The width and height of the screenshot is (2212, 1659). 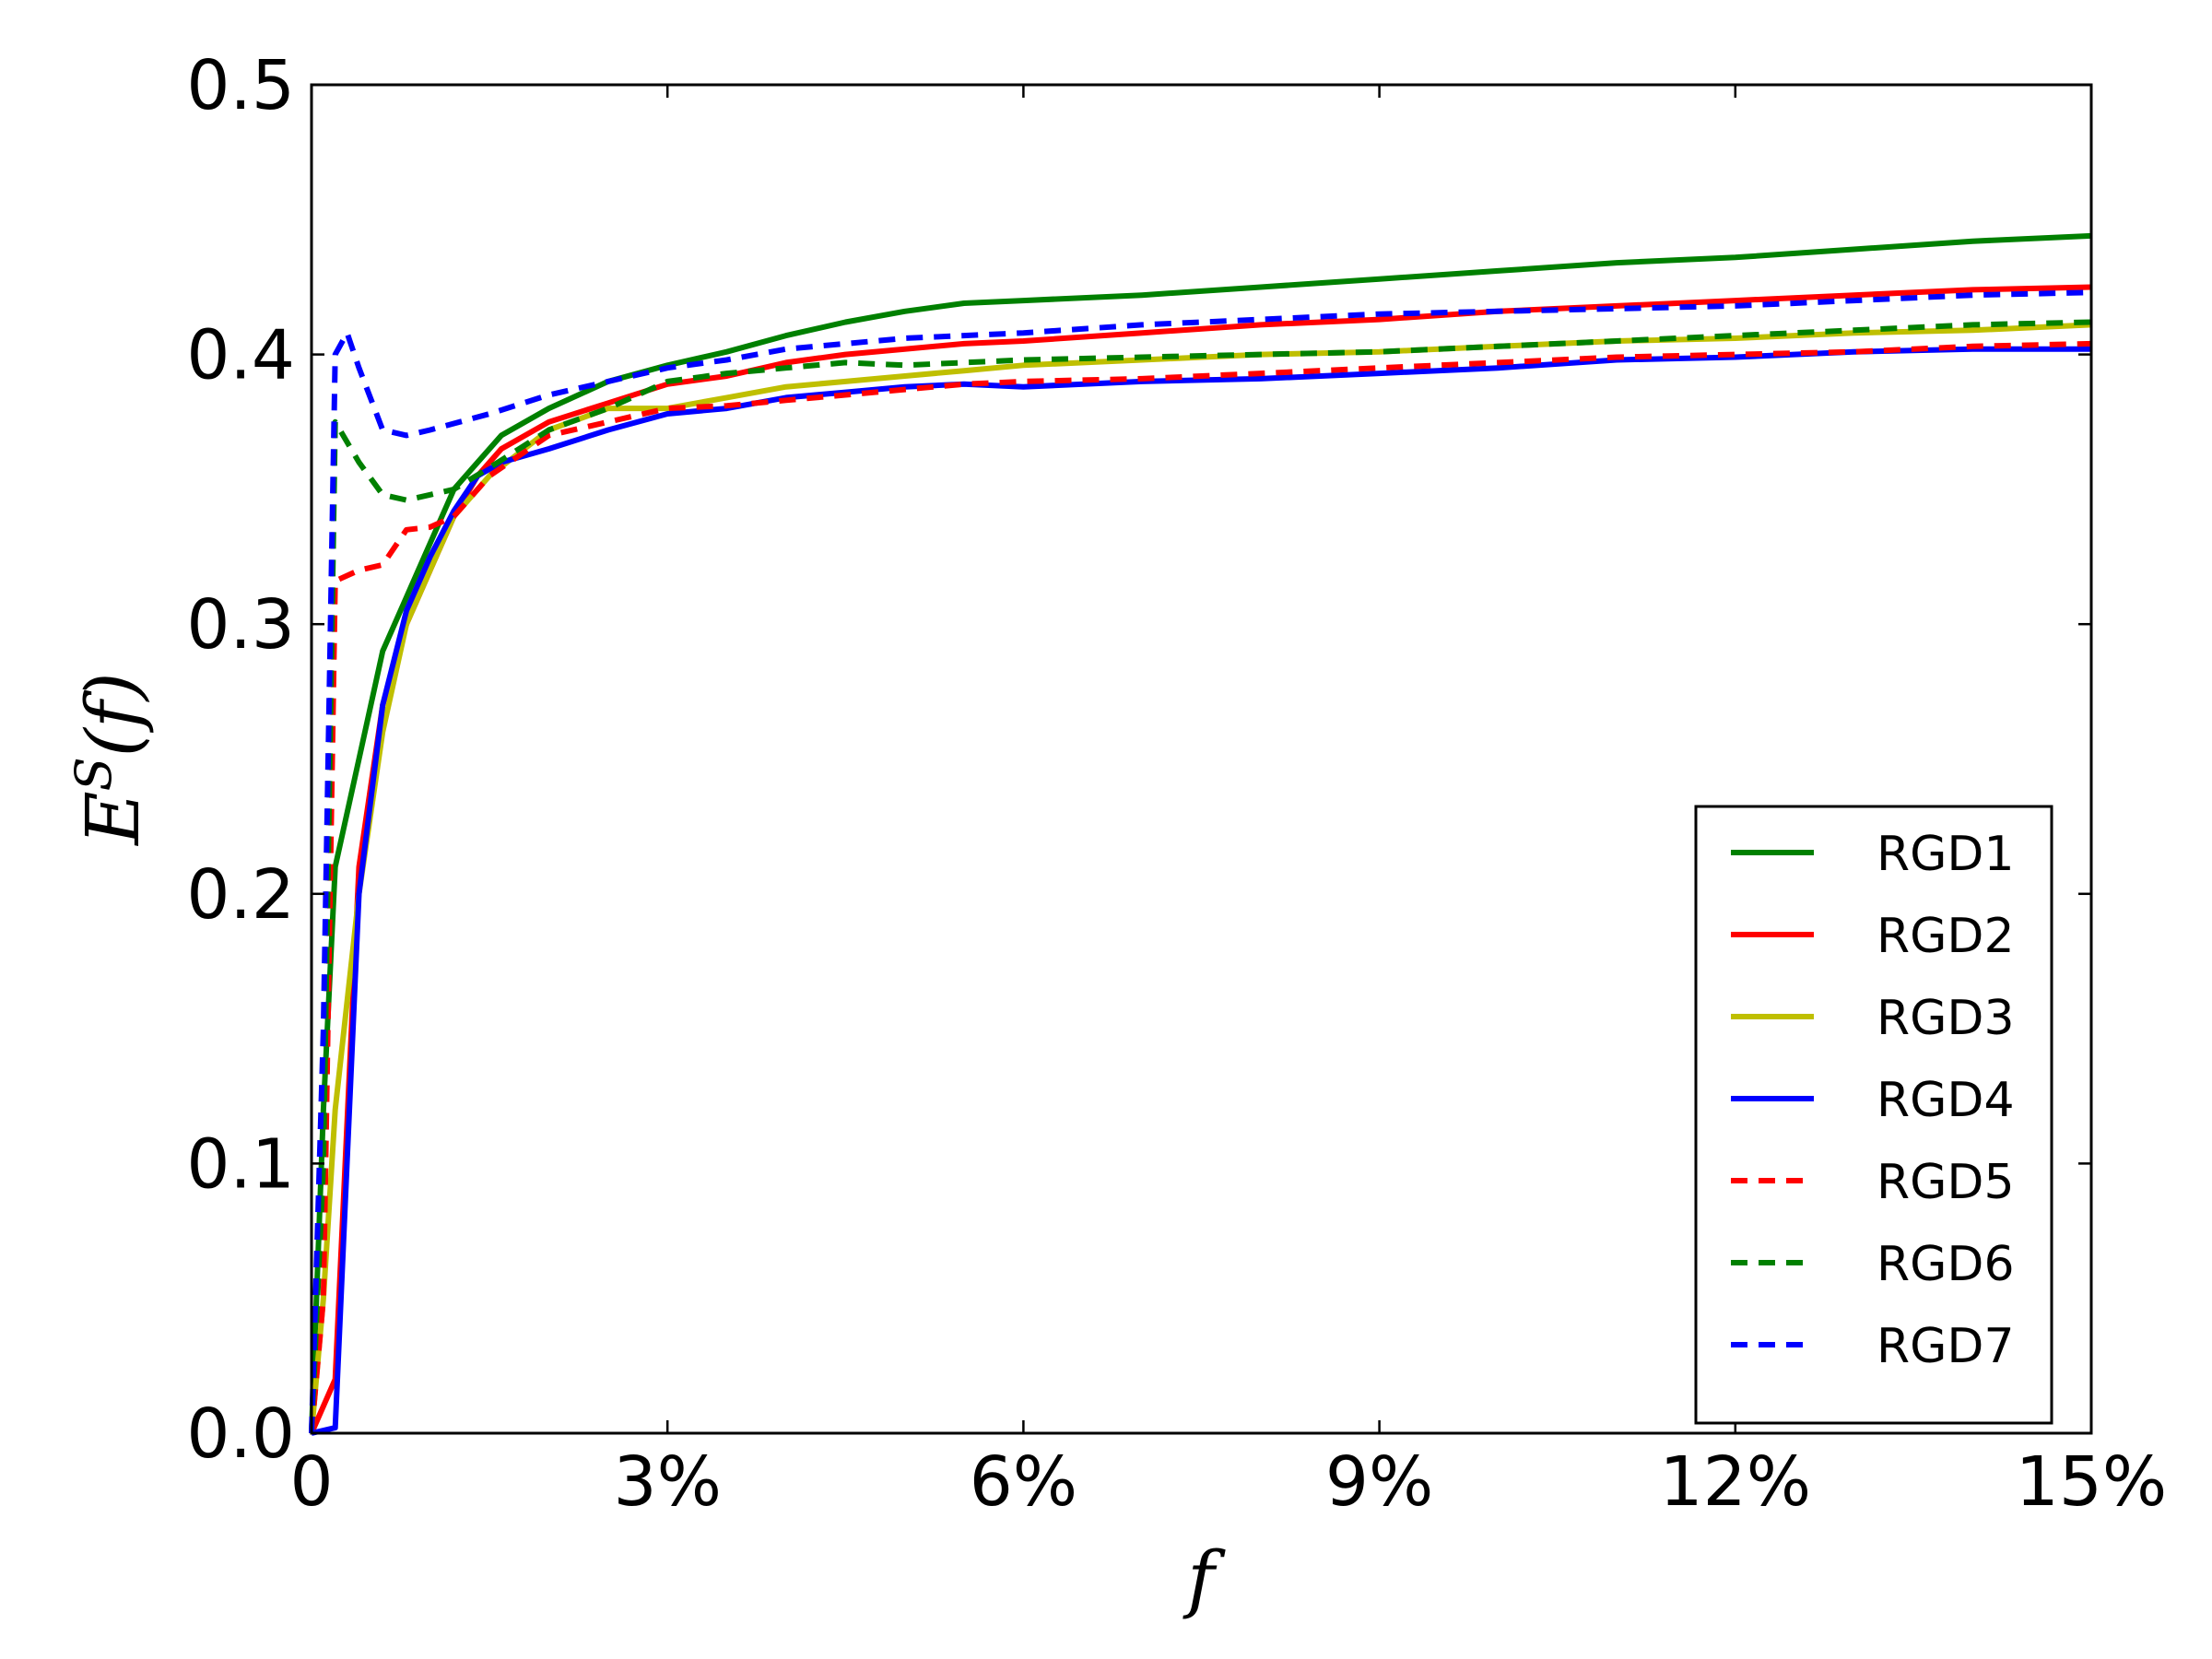 I want to click on x-tick-label: 0, so click(x=311, y=1482).